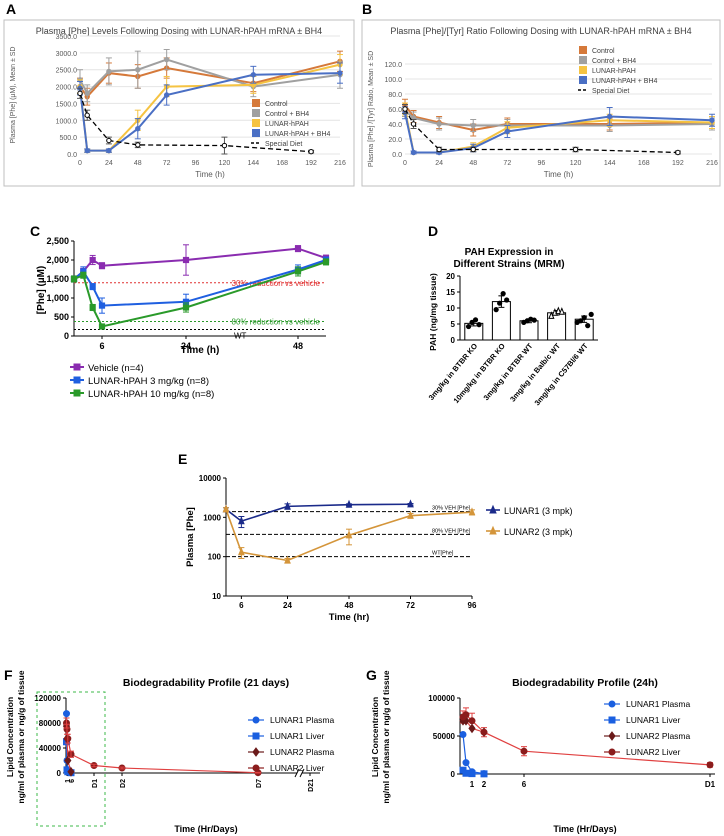  What do you see at coordinates (318, 513) in the screenshot?
I see `chart-e-series-0-line` at bounding box center [318, 513].